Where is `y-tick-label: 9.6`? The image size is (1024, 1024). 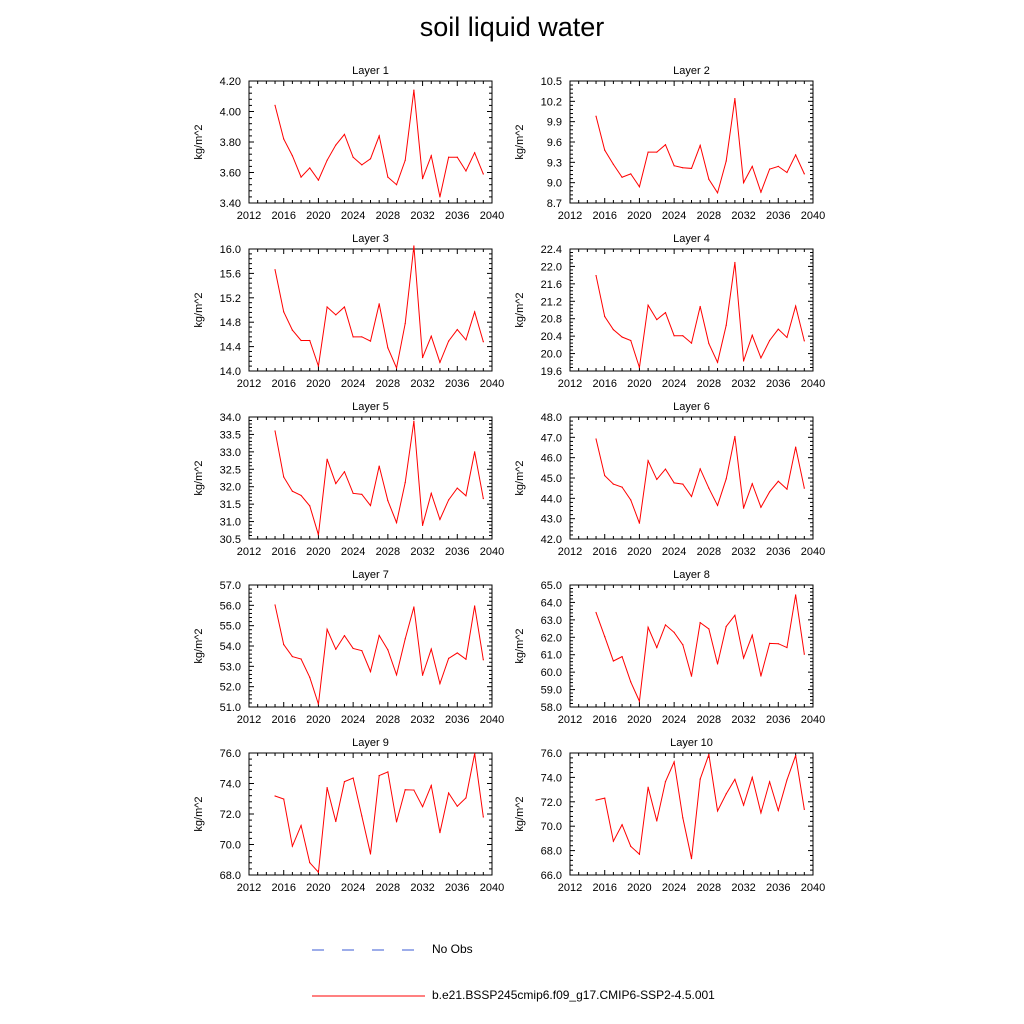 y-tick-label: 9.6 is located at coordinates (554, 143).